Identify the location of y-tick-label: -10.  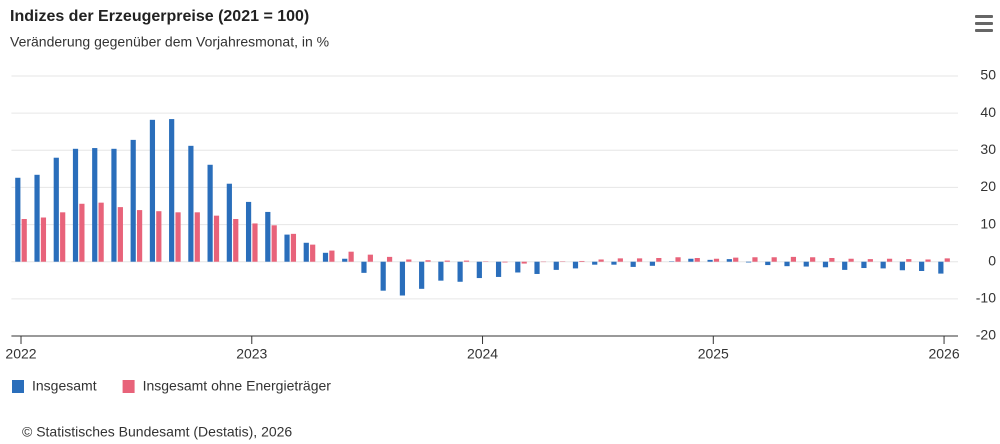
(986, 298).